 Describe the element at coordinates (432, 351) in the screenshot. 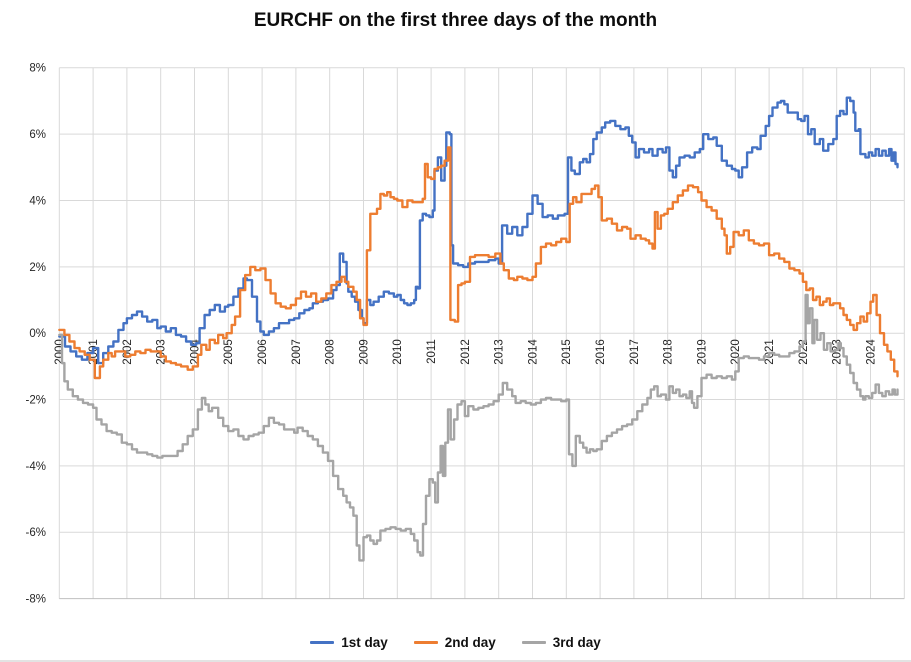

I see `x-axis-tick-label: 2011` at that location.